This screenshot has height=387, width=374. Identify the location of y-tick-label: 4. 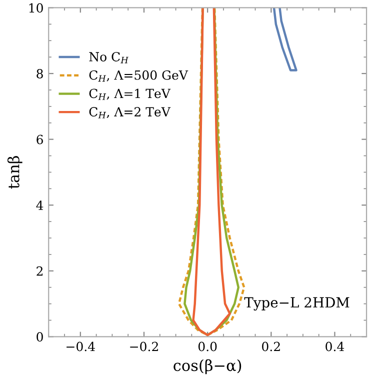
(40, 205).